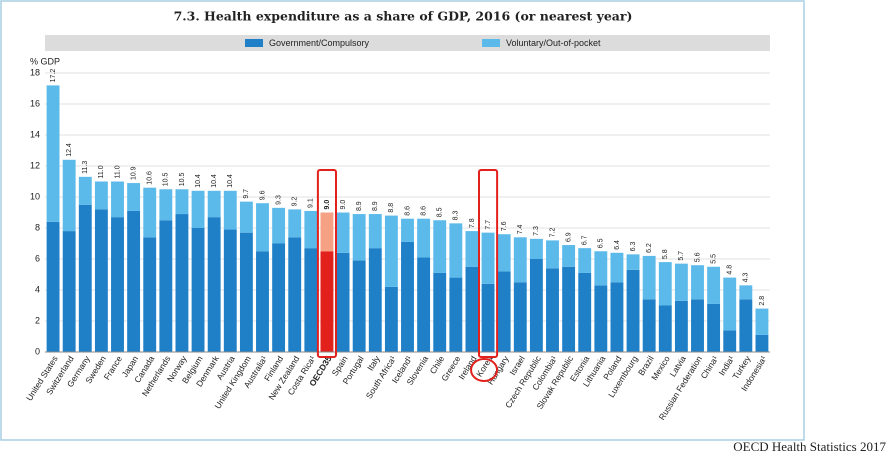 Image resolution: width=889 pixels, height=468 pixels. Describe the element at coordinates (553, 43) in the screenshot. I see `legend-label: Voluntary/Out-of-pocket` at that location.